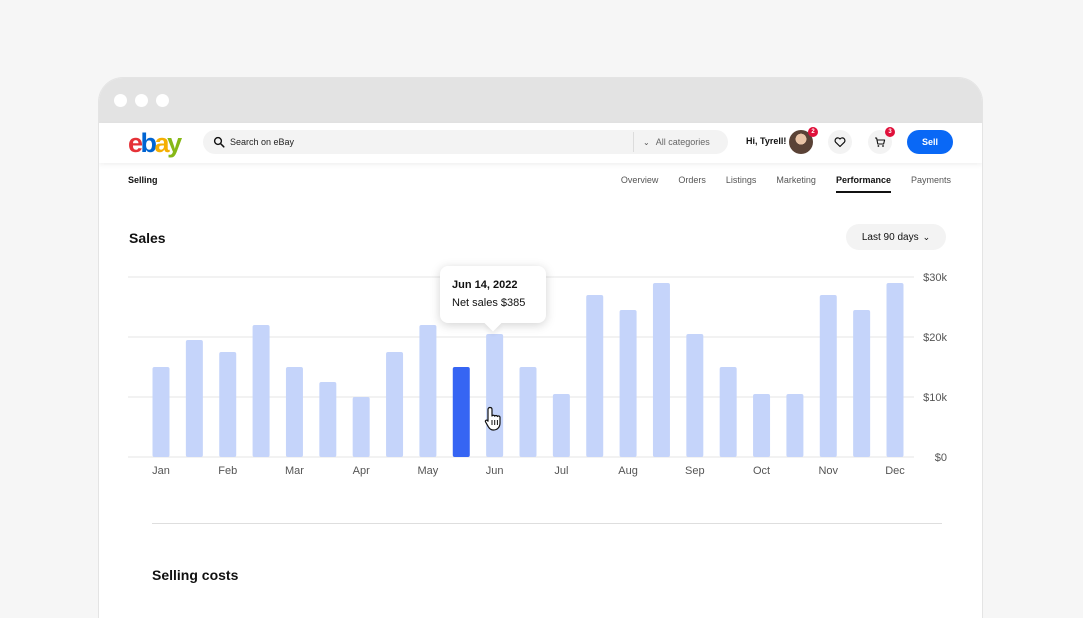 Image resolution: width=1083 pixels, height=618 pixels. What do you see at coordinates (547, 523) in the screenshot?
I see `section-divider` at bounding box center [547, 523].